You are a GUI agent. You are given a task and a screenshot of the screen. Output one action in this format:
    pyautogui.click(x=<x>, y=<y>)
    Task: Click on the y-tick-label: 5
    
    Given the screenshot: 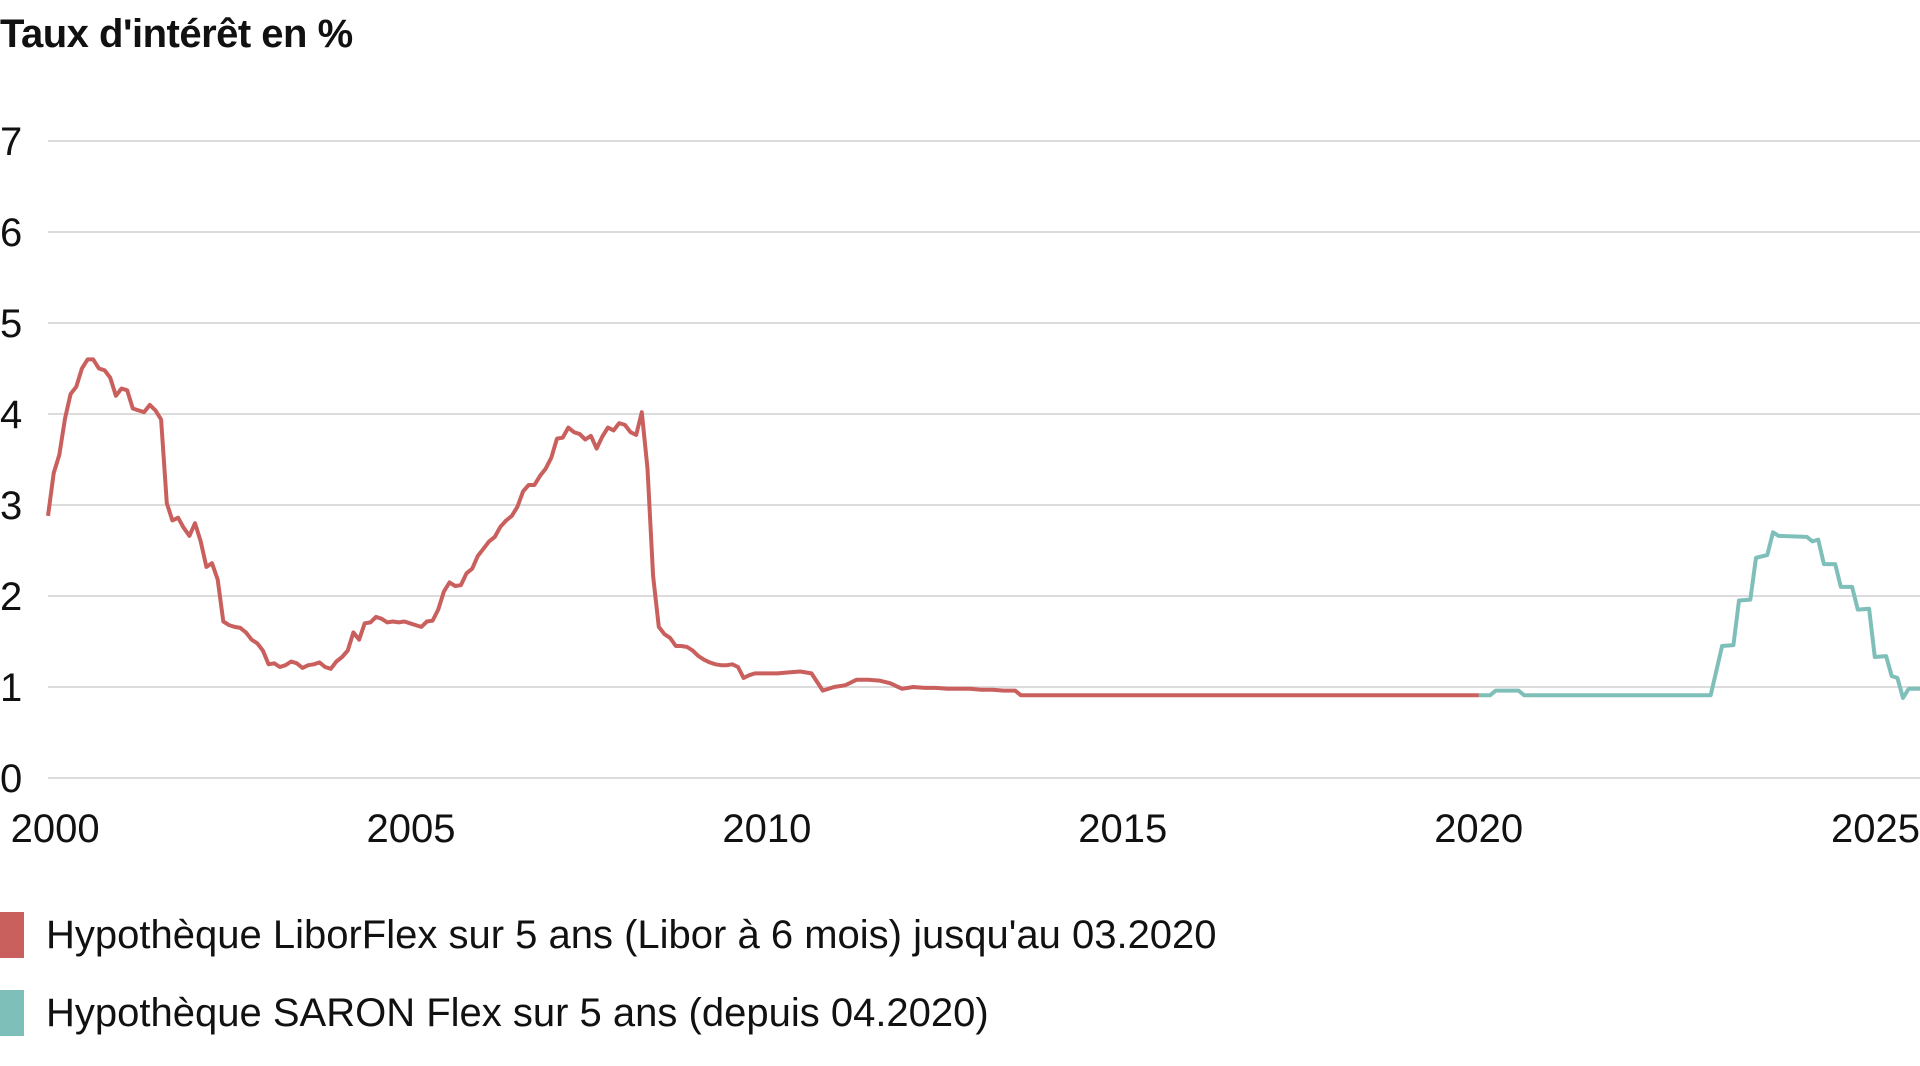 What is the action you would take?
    pyautogui.click(x=11, y=324)
    